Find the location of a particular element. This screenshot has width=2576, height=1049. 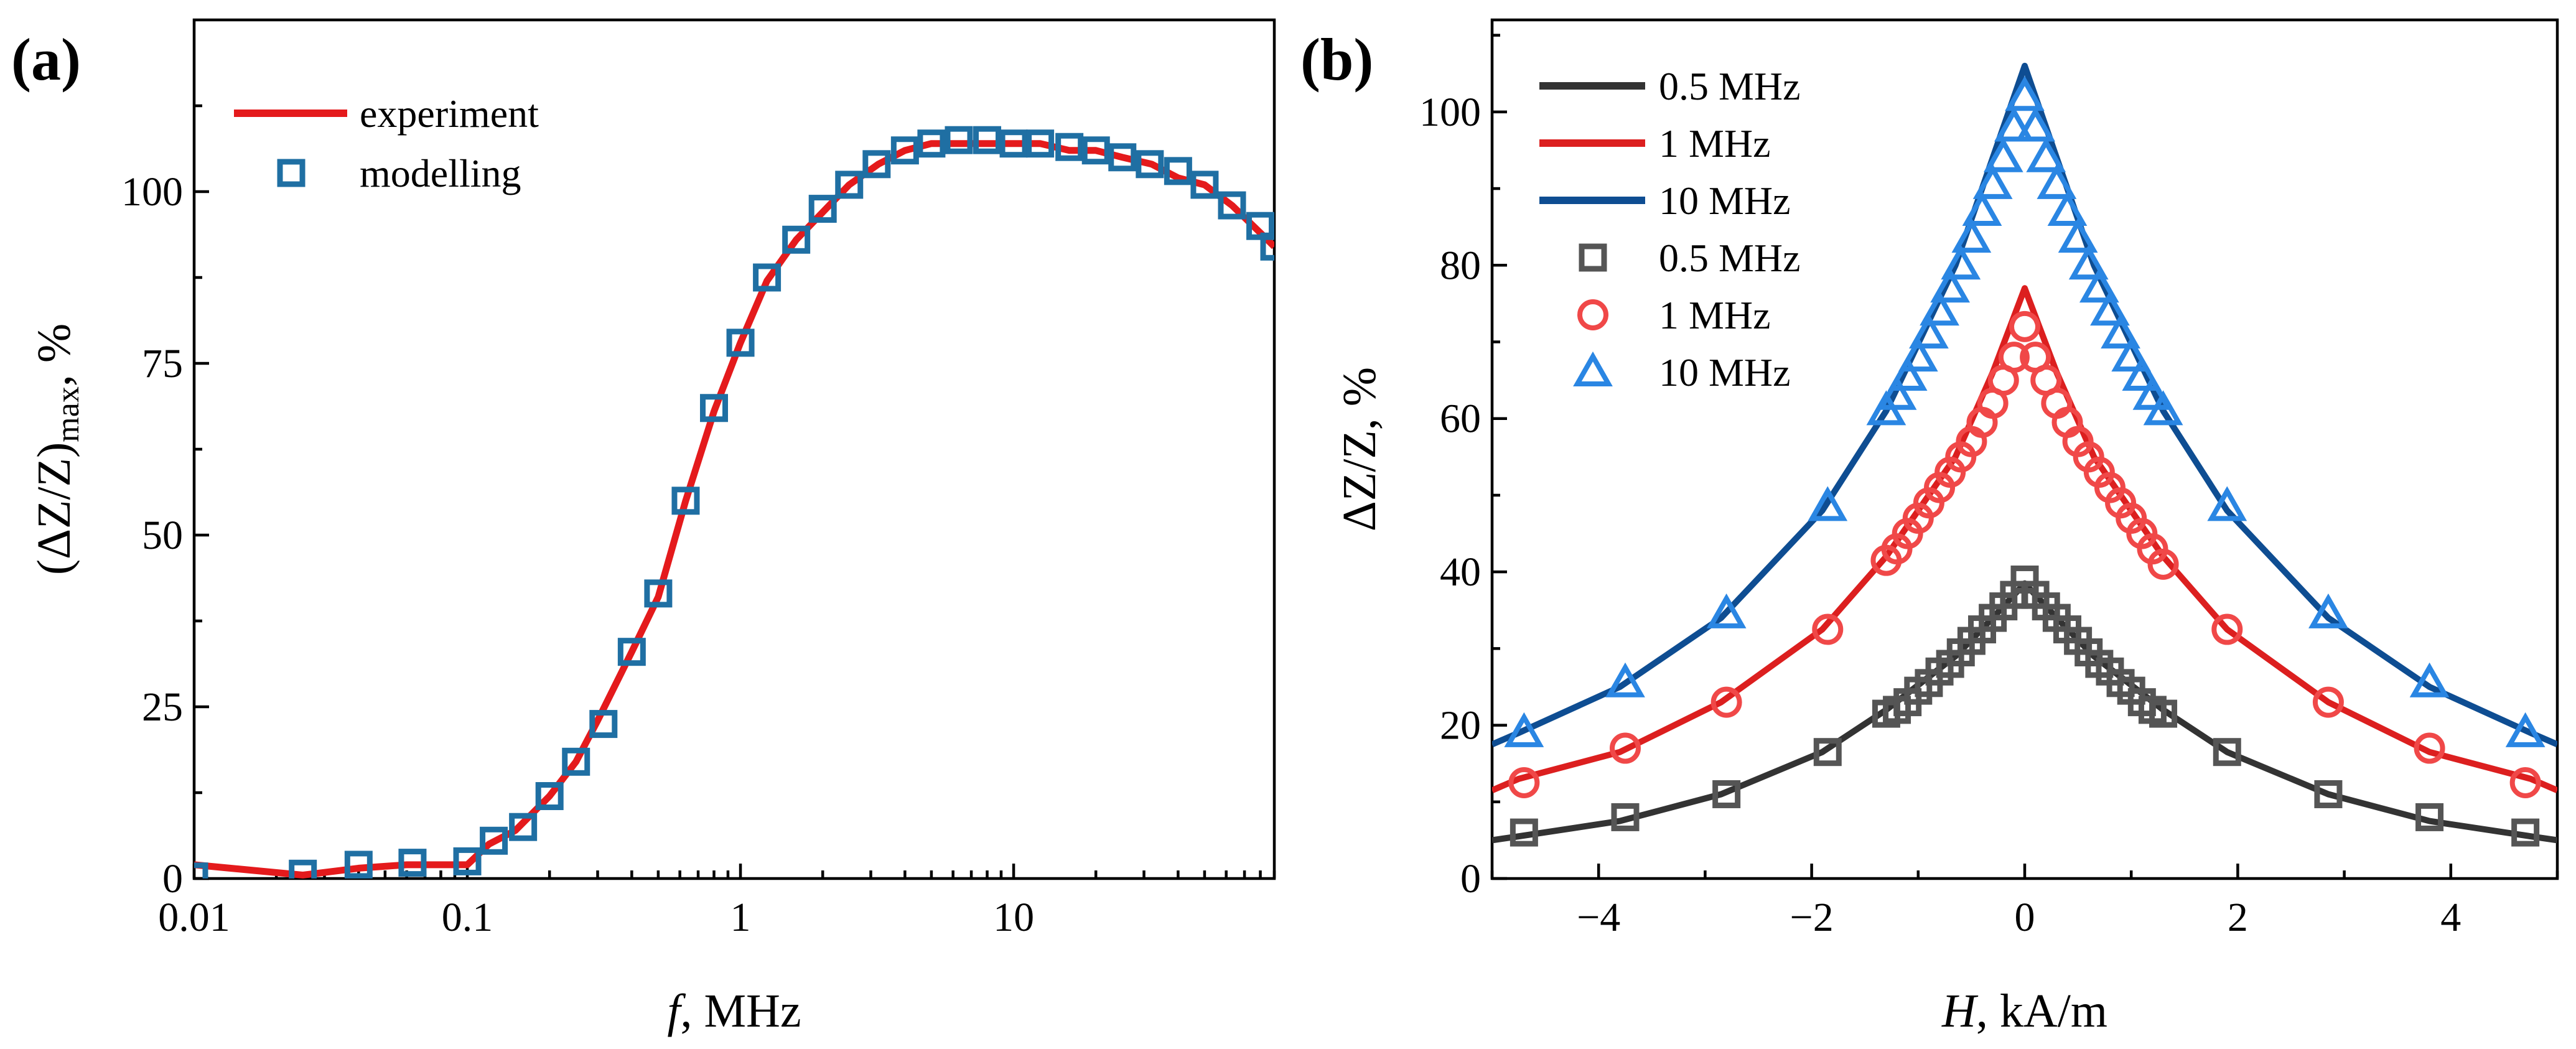

legend-modelling-label: modelling is located at coordinates (440, 173).